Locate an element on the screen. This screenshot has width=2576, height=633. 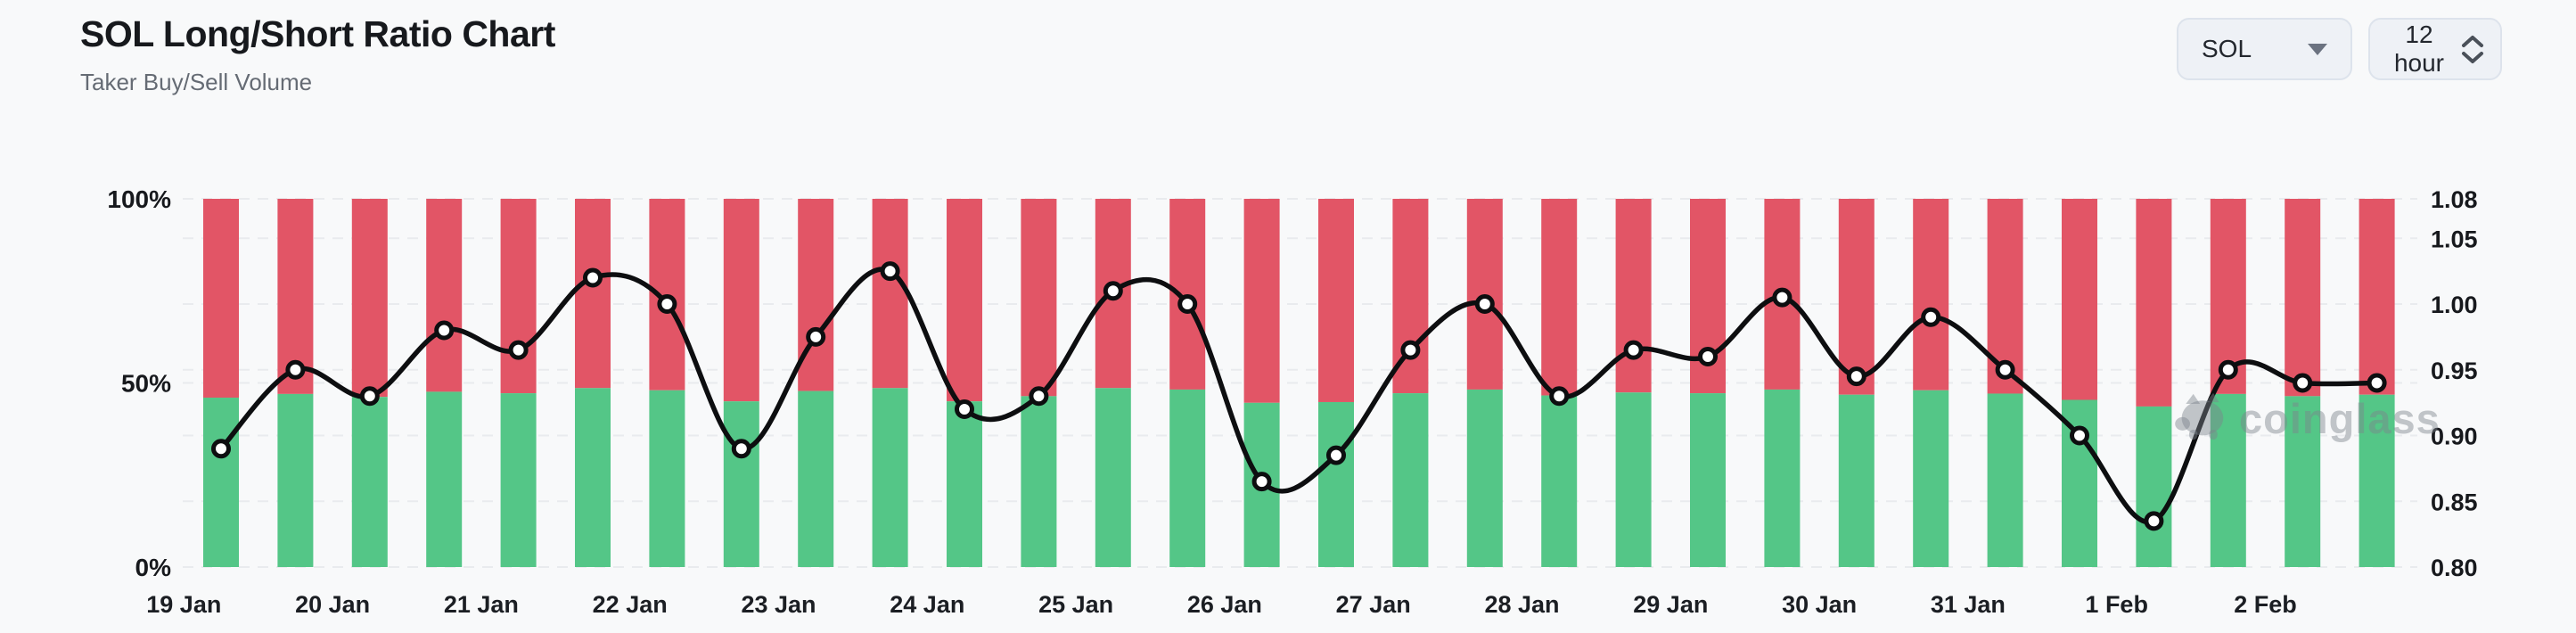
x-axis-date-label: 23 Jan is located at coordinates (779, 605).